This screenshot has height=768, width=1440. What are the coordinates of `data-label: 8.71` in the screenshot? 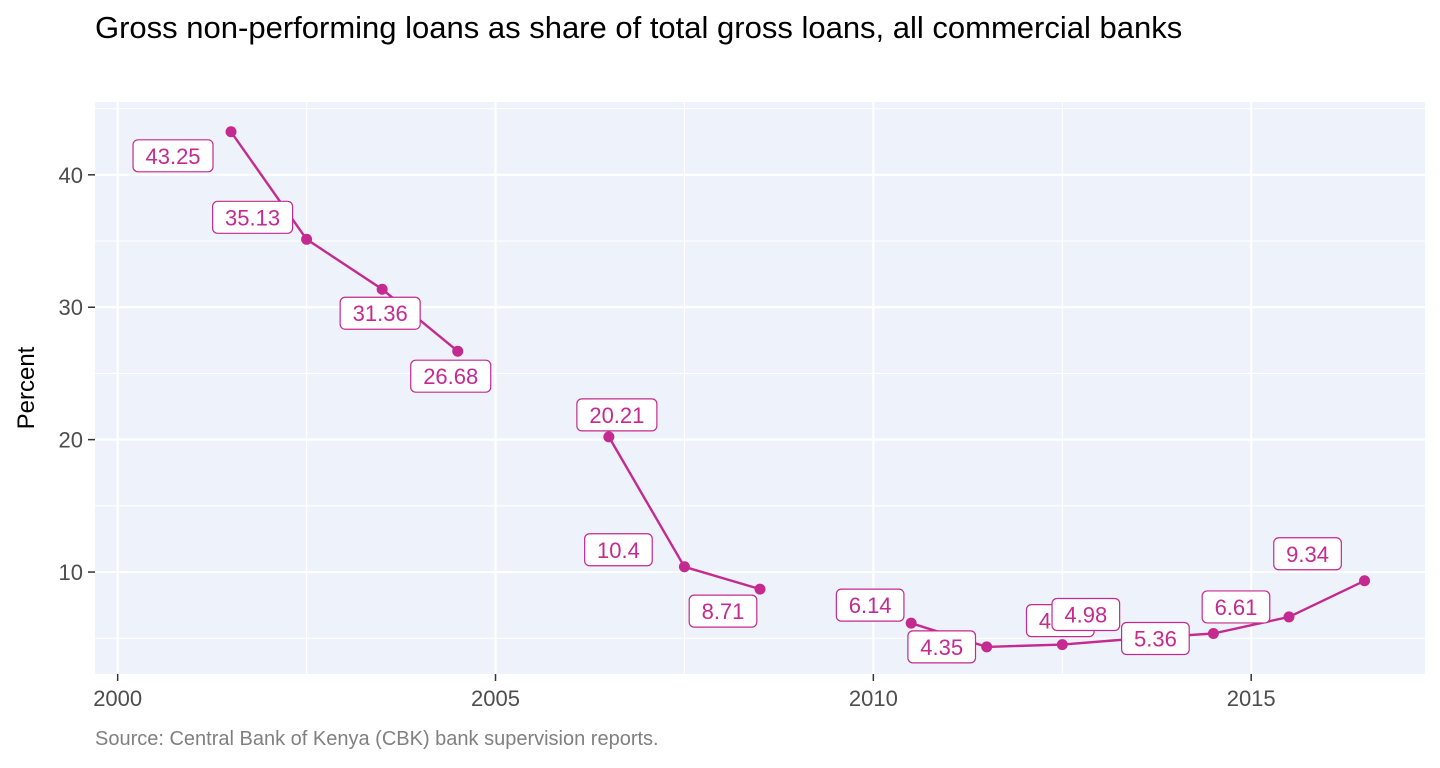 It's located at (723, 611).